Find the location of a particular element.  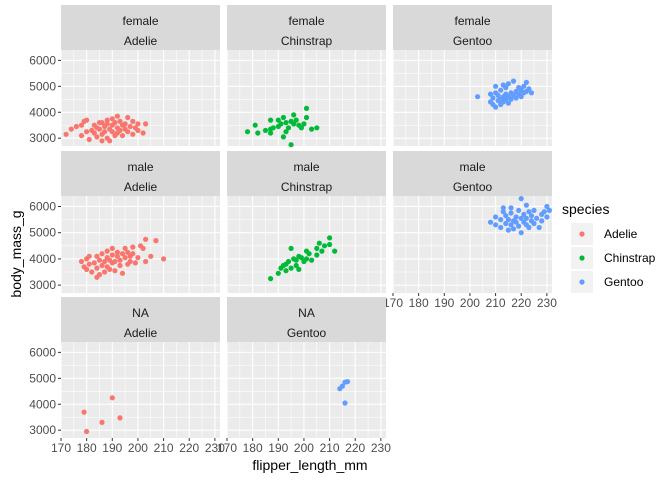

strip-label-species: Adelie is located at coordinates (141, 187).